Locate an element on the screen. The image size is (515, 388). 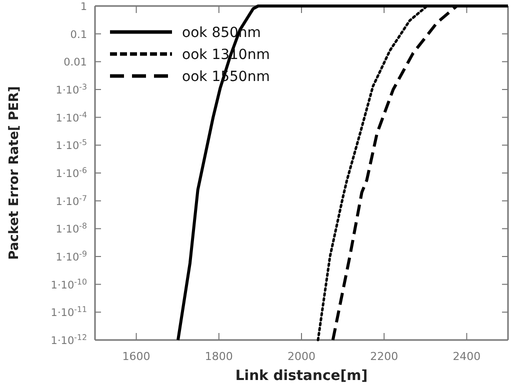
y-tick-label: 1·10$^{-8}$ is located at coordinates (71, 228).